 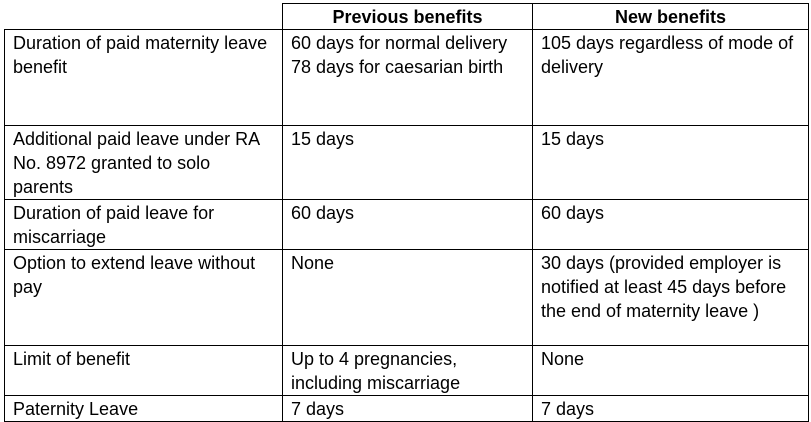 I want to click on previous-benefit-cell: 7 days, so click(x=407, y=408).